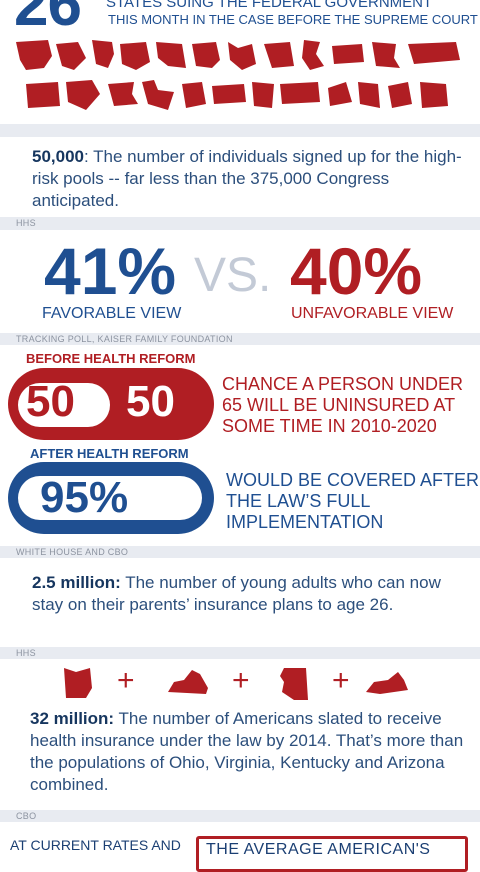 This screenshot has height=872, width=480. I want to click on before-pill-inner, so click(64, 405).